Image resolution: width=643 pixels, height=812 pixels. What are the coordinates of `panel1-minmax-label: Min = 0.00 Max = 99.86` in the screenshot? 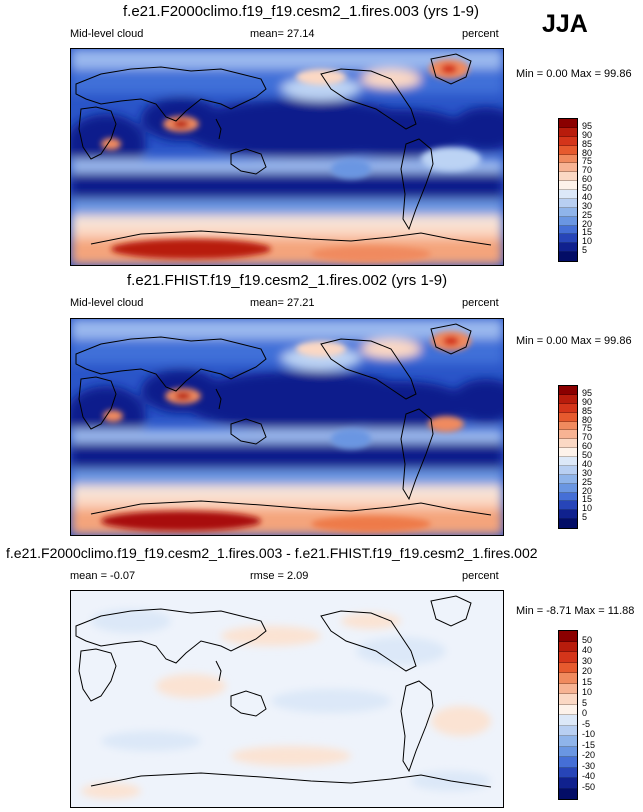 It's located at (574, 74).